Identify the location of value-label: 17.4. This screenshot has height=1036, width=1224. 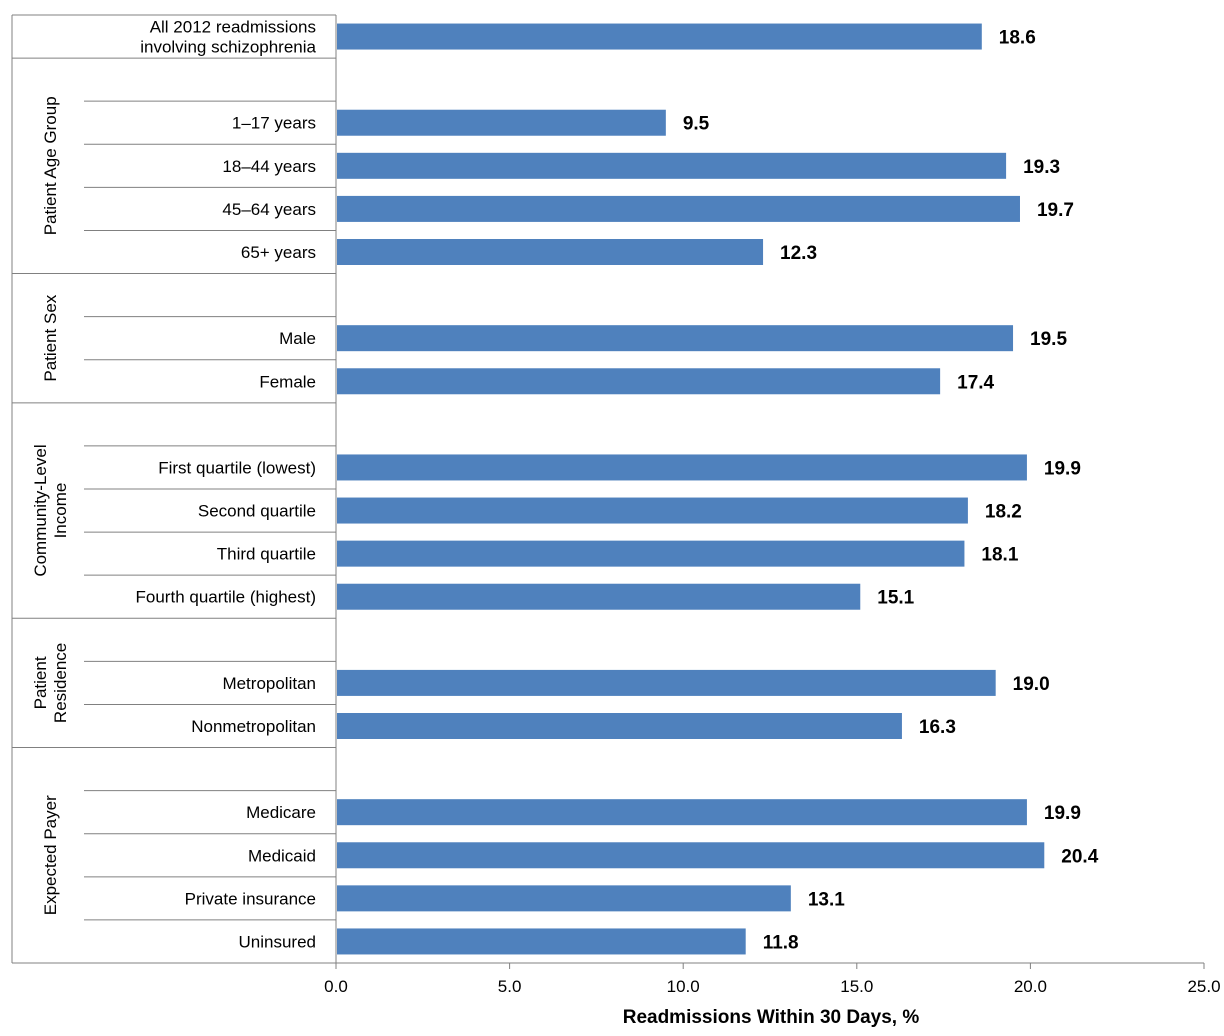
(975, 382).